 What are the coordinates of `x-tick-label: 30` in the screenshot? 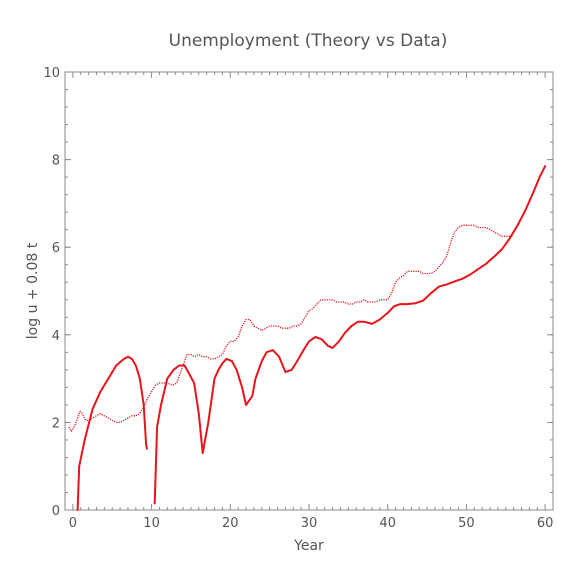 It's located at (309, 523).